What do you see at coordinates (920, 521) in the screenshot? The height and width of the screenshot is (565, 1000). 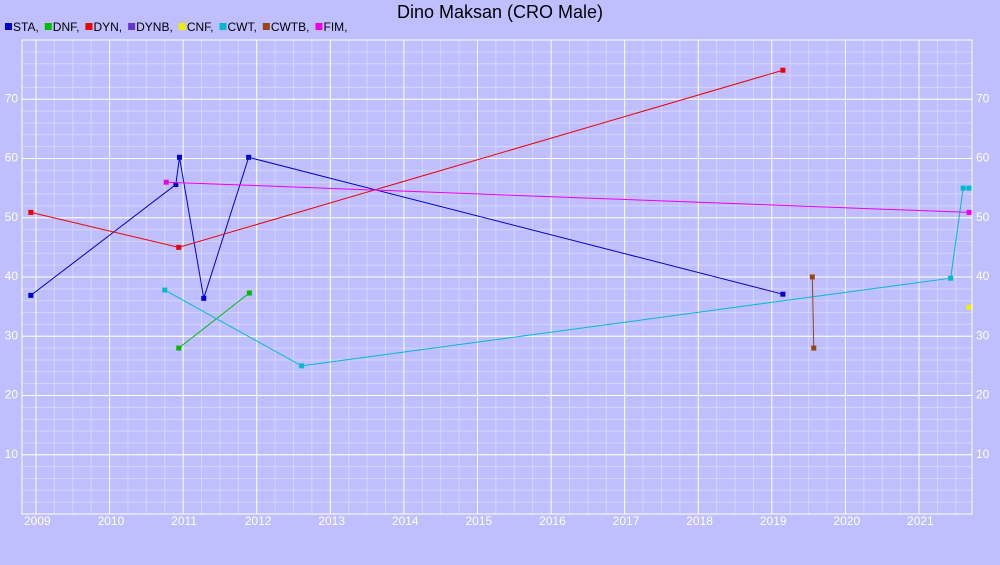 I see `x-tick-label: 2021` at bounding box center [920, 521].